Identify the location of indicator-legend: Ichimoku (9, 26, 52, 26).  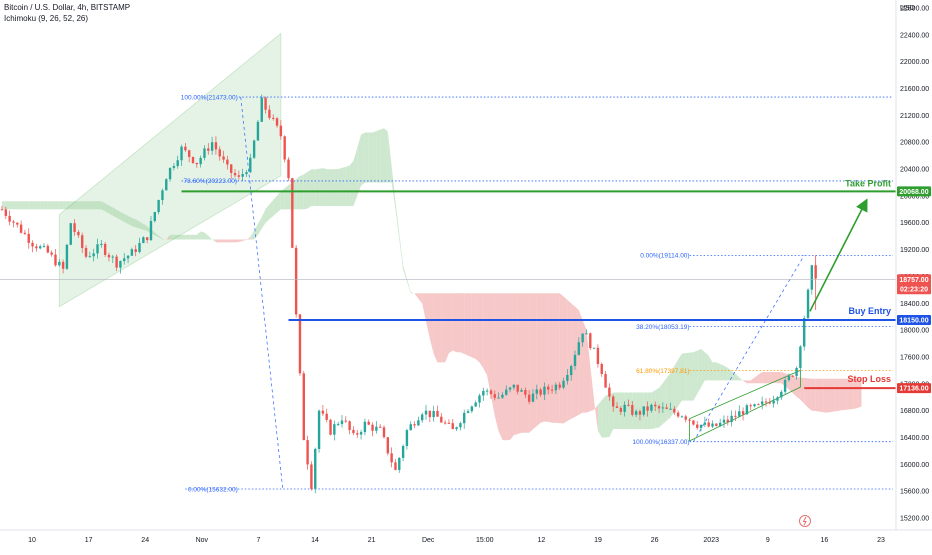
(46, 18).